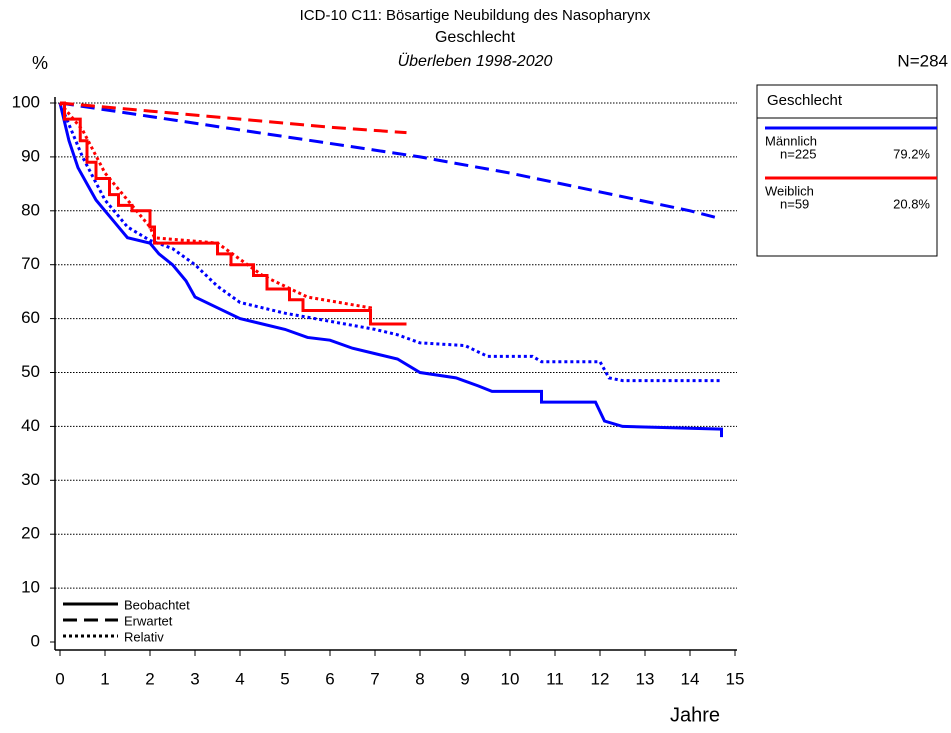 This screenshot has height=733, width=951. I want to click on x-tick-label: 2, so click(149, 678).